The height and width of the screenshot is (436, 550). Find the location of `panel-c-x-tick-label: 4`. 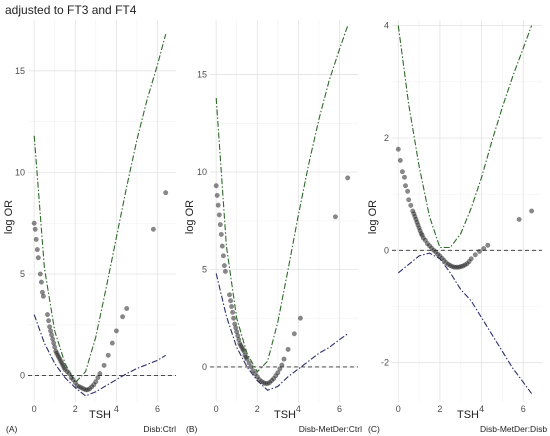

panel-c-x-tick-label: 4 is located at coordinates (481, 409).